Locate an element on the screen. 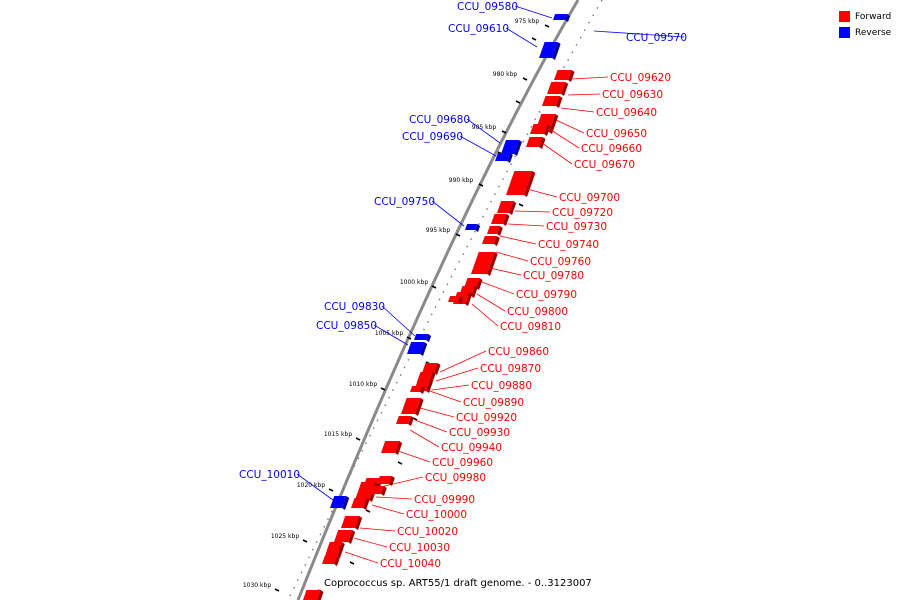 The image size is (900, 600). ruler-label: 980 kbp is located at coordinates (505, 74).